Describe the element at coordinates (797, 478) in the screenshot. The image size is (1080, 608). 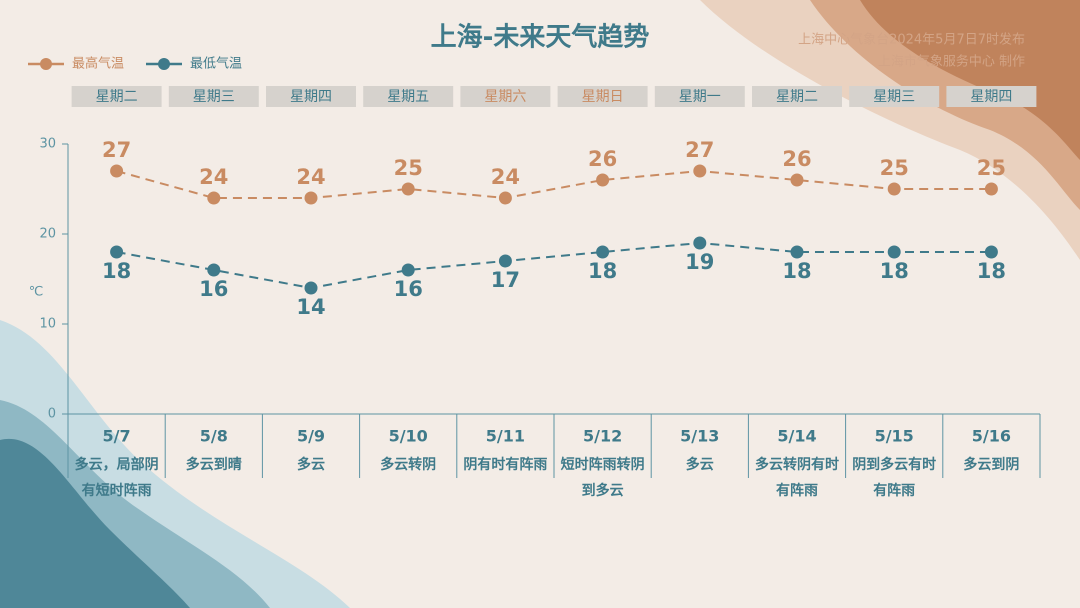
I see `weather-description: 多云转阴有时有阵雨` at that location.